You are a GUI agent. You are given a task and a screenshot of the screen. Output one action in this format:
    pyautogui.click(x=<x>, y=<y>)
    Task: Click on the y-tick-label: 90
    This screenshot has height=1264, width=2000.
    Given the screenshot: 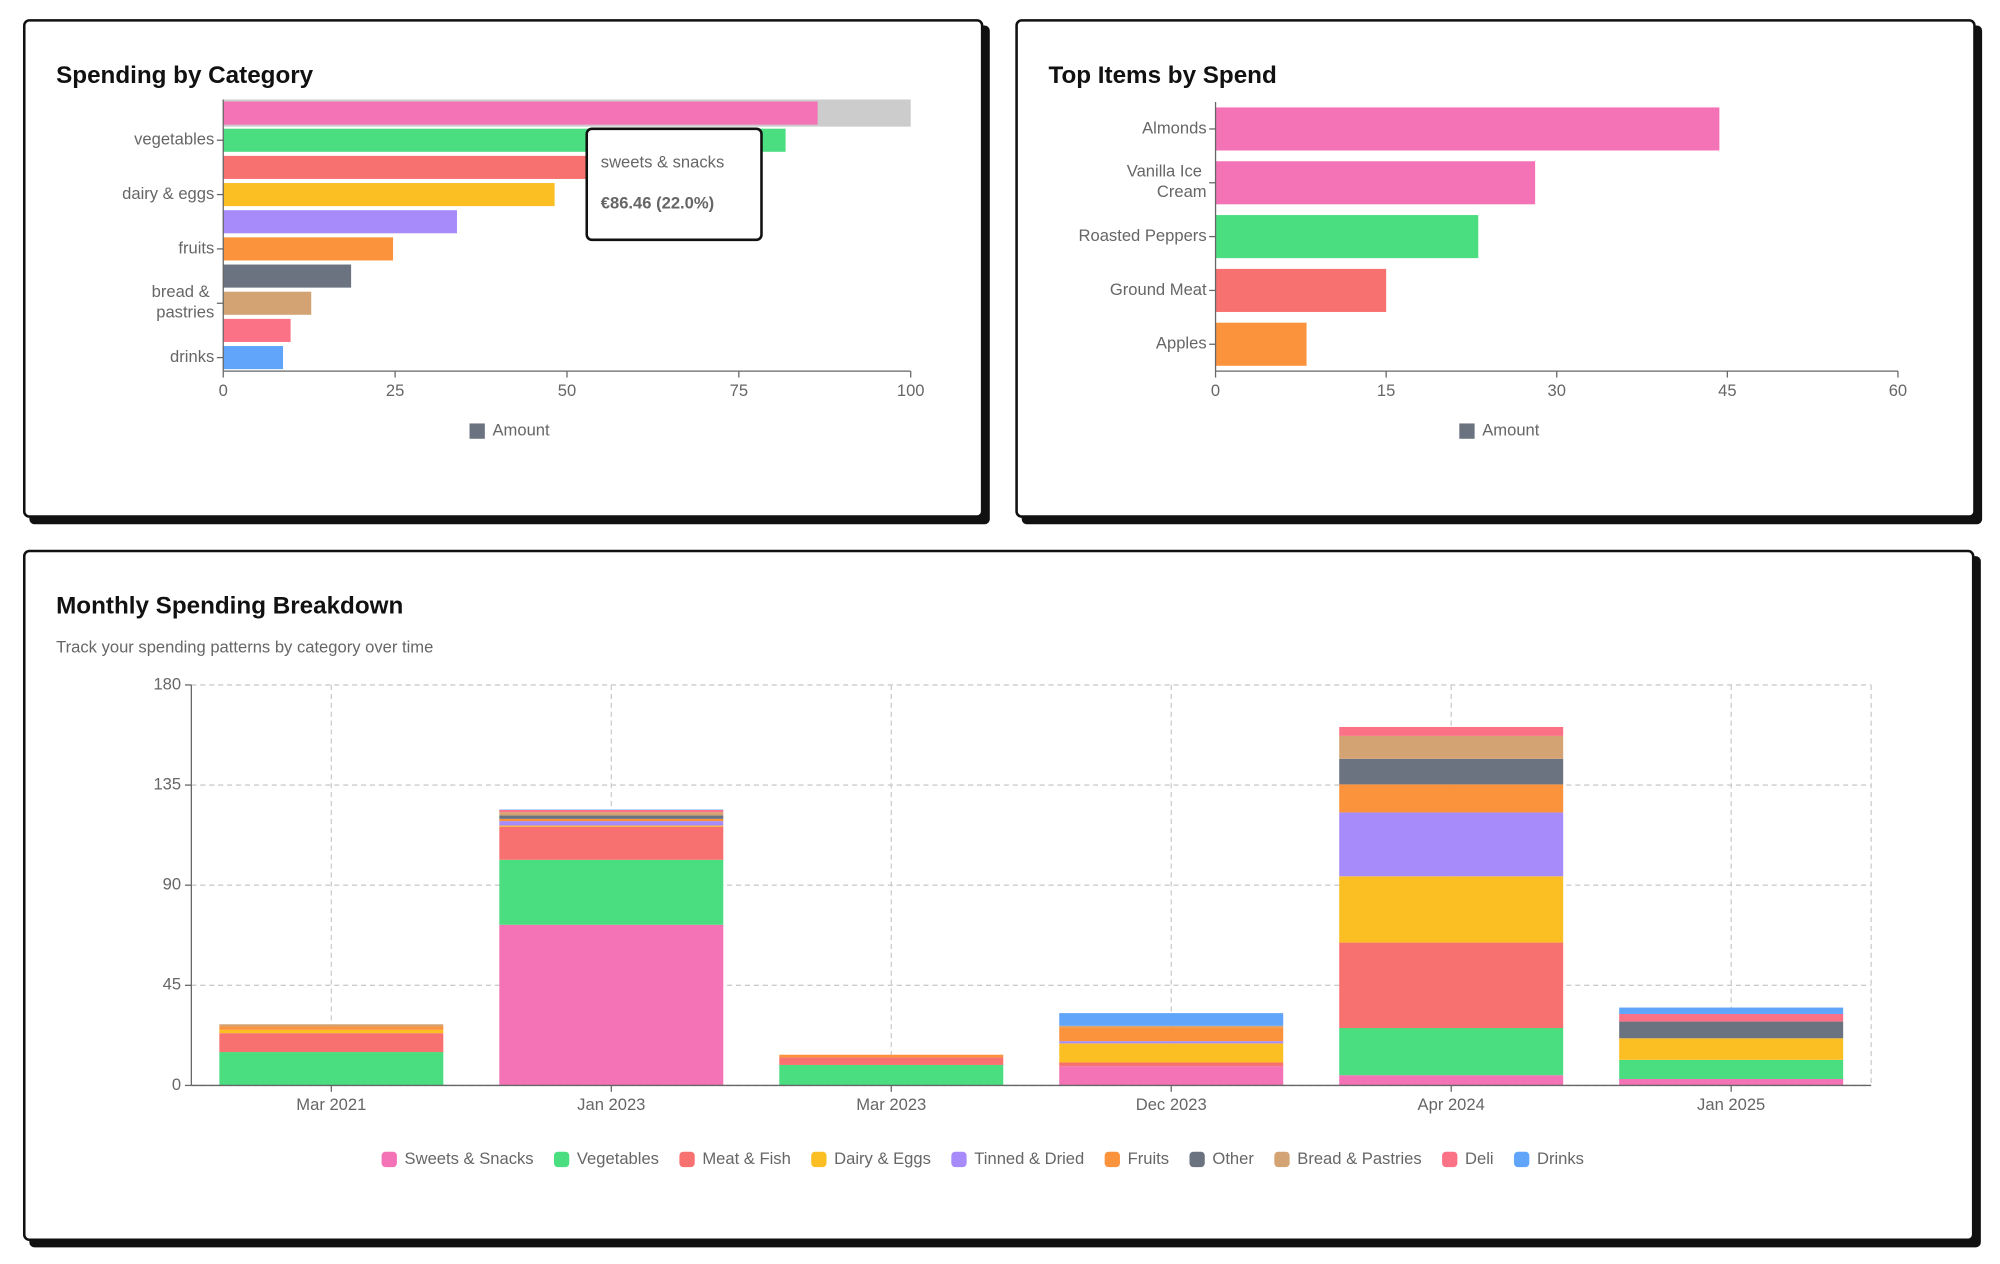 What is the action you would take?
    pyautogui.click(x=172, y=884)
    